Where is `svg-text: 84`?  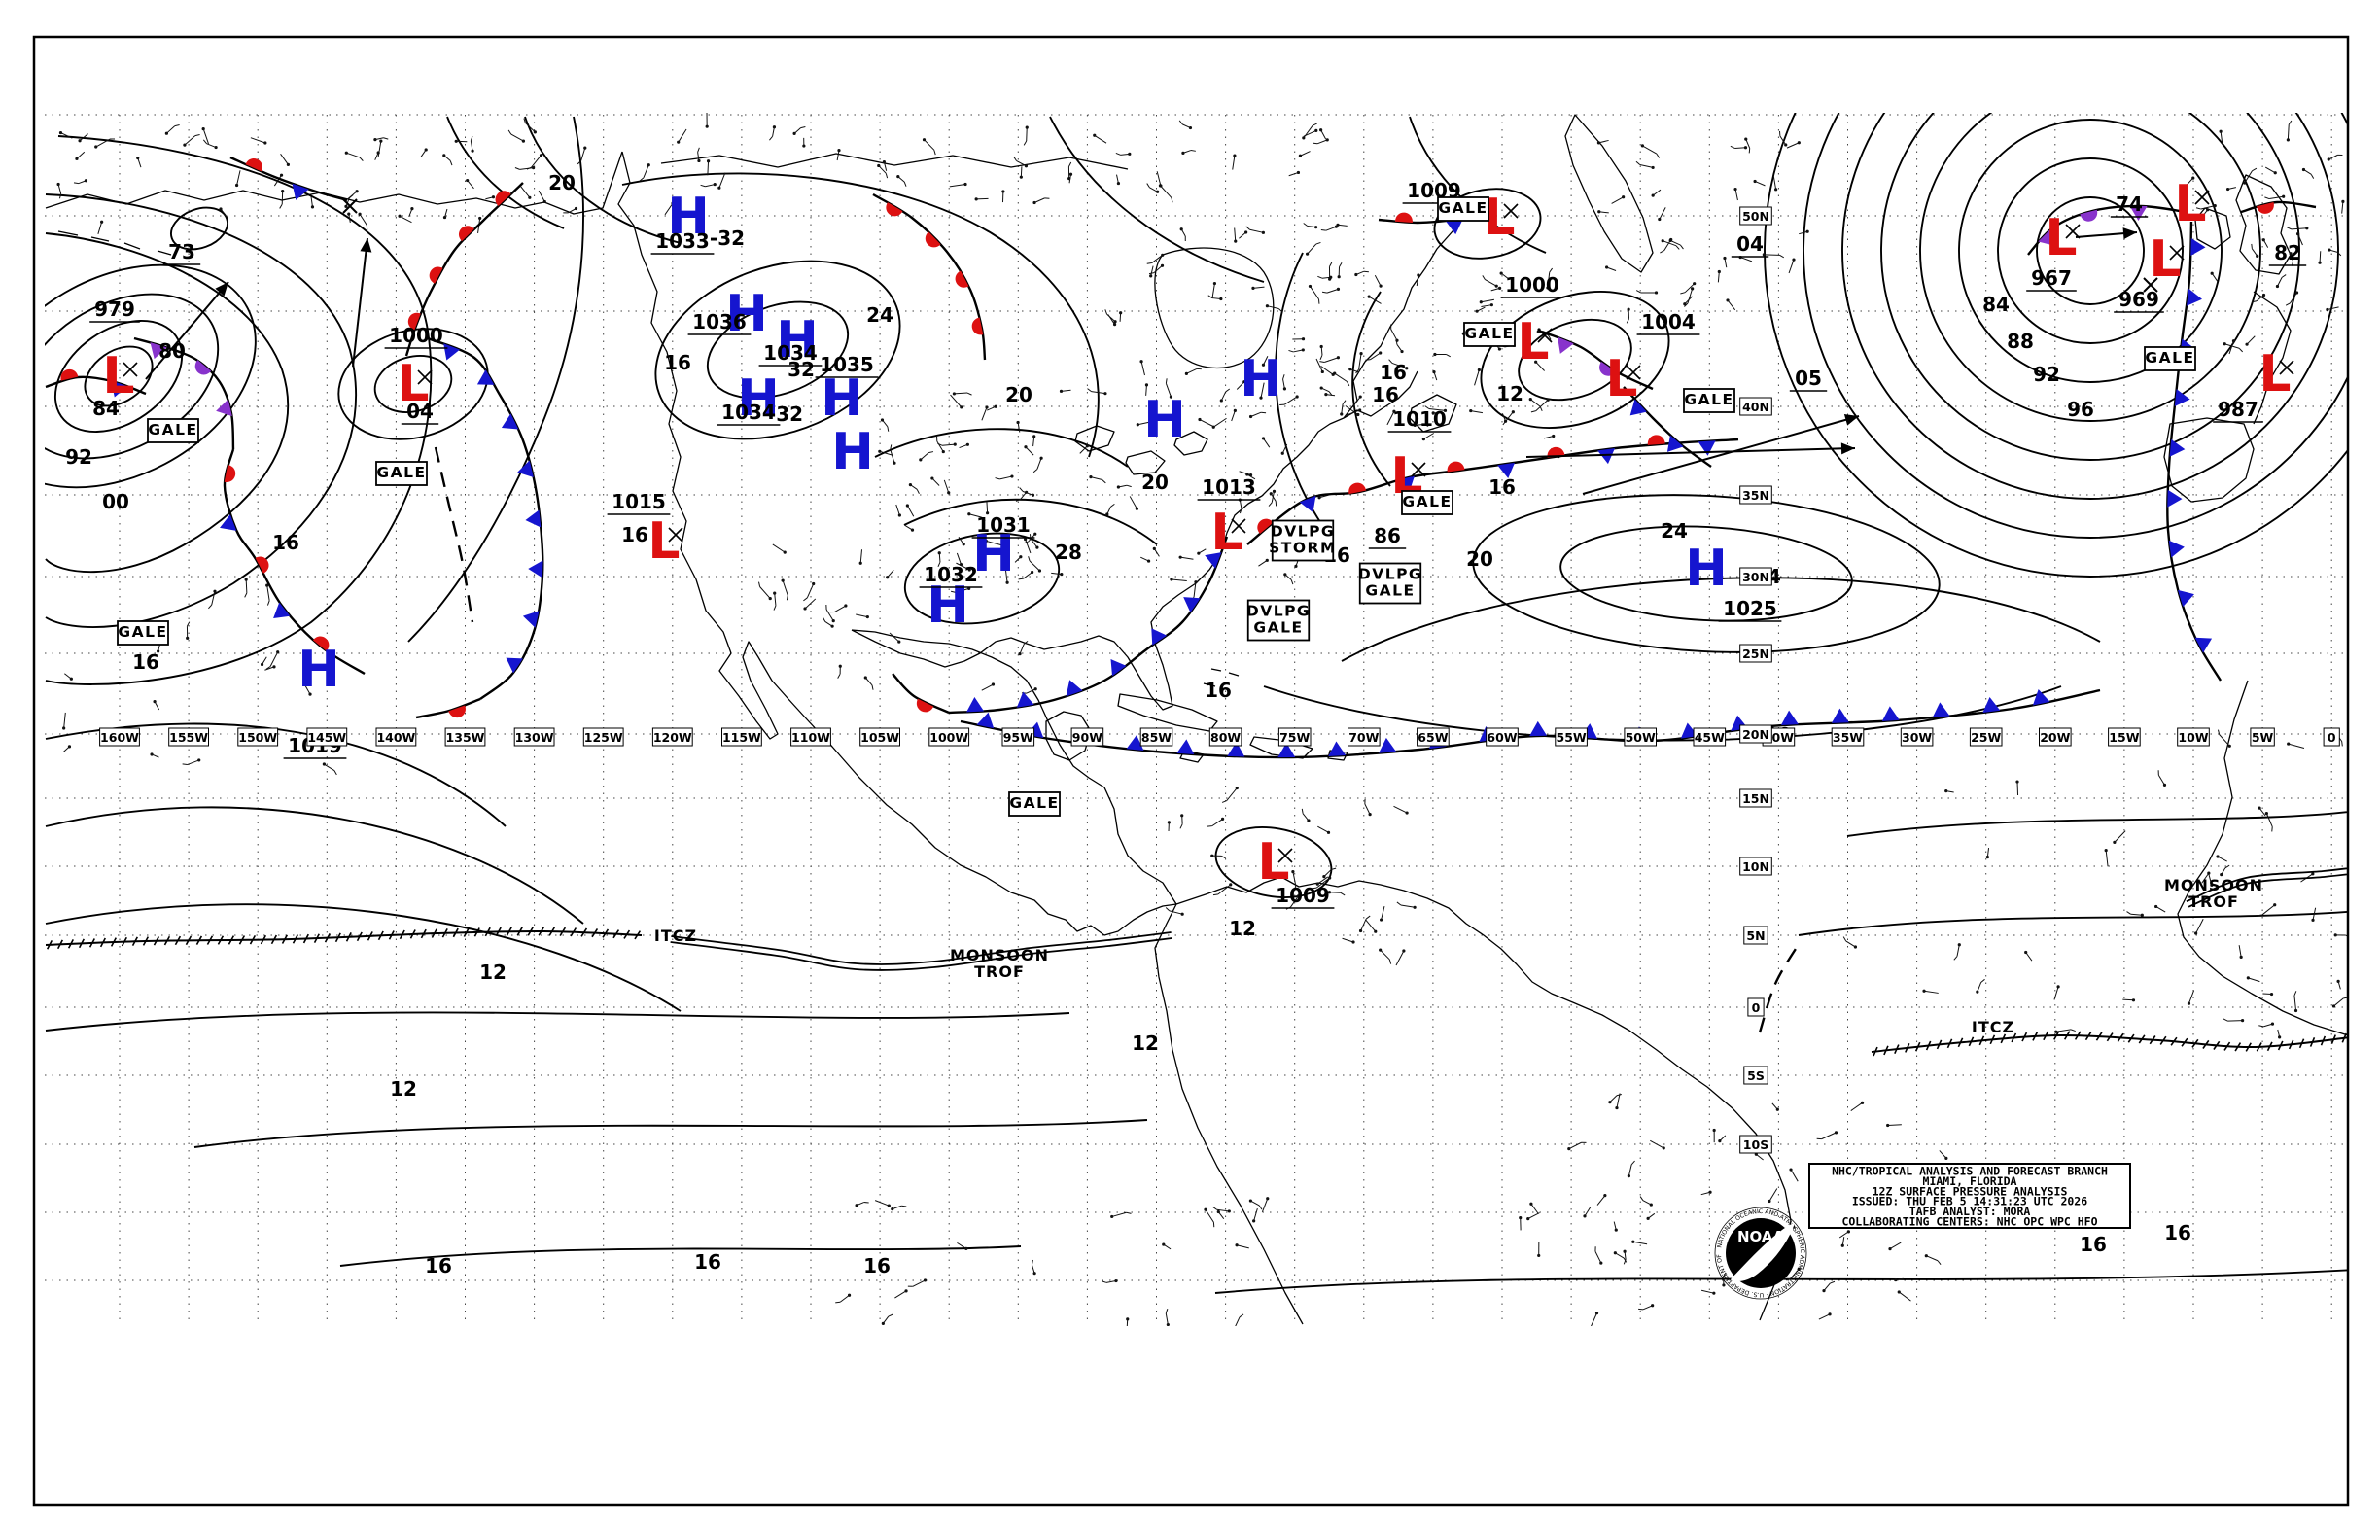
svg-text: 84 is located at coordinates (1996, 304).